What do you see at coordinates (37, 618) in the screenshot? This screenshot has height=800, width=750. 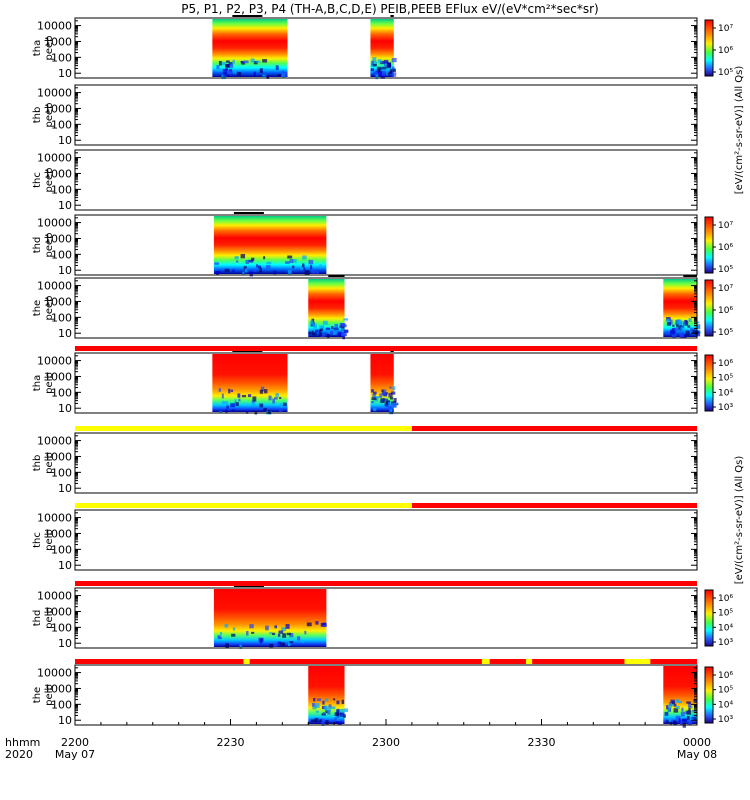 I see `panel-label: thd` at bounding box center [37, 618].